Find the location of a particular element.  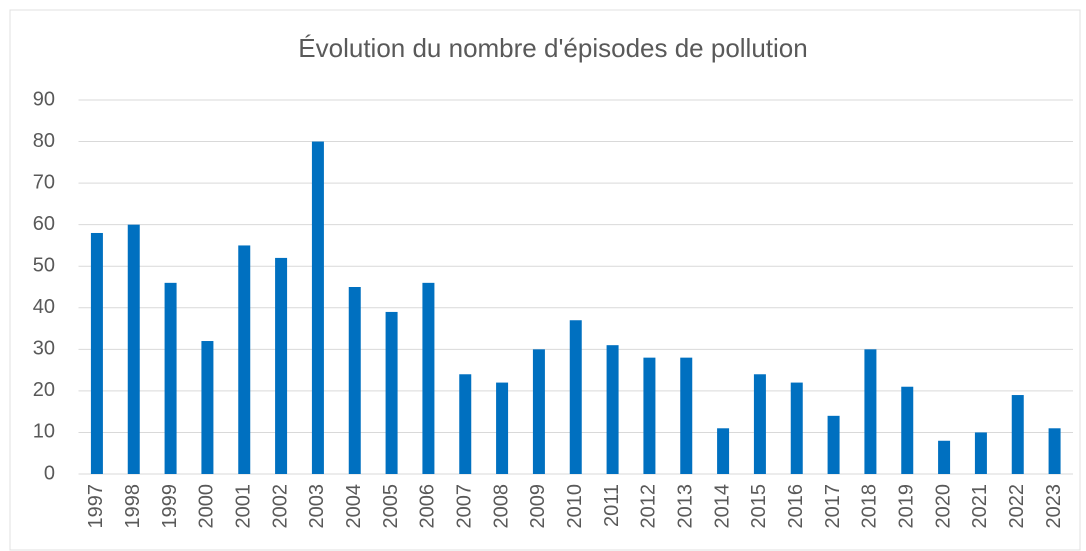

x-tick-label: 2021 is located at coordinates (980, 506).